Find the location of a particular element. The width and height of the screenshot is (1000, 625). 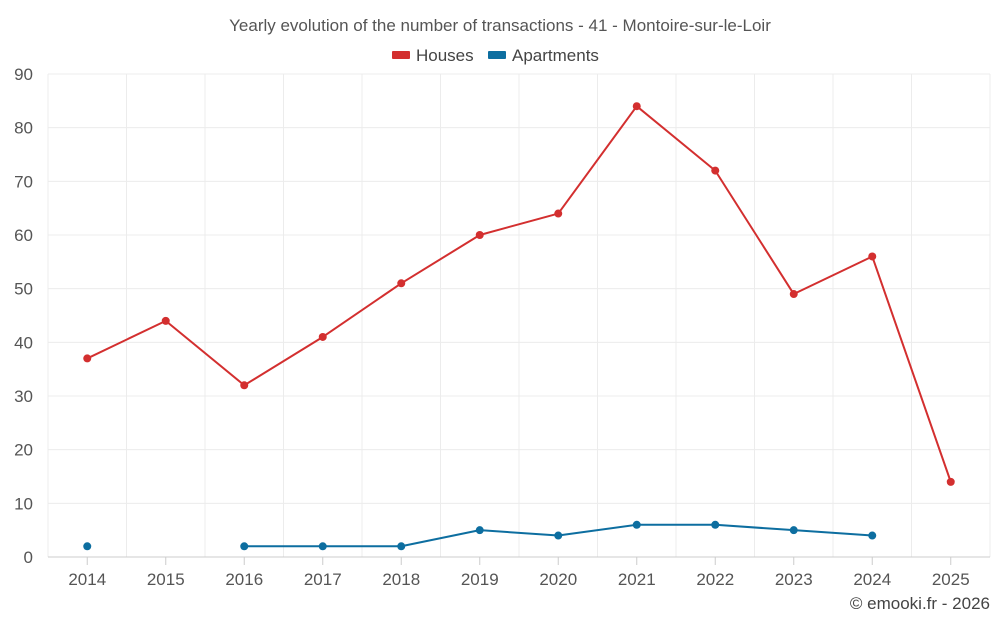

y-tick-label: 0 is located at coordinates (28, 557).